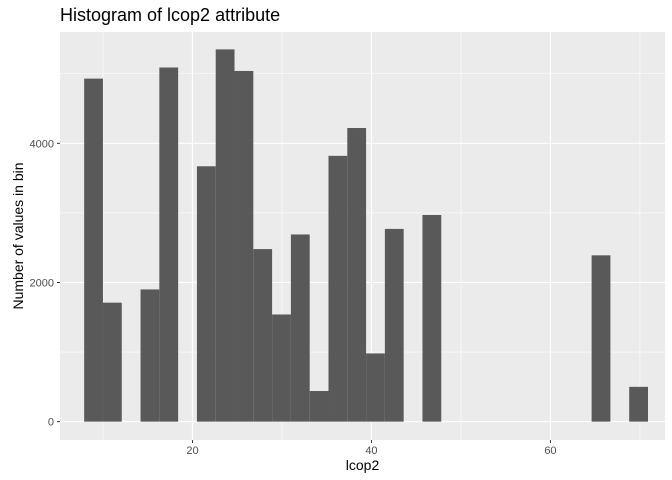 The image size is (672, 480). Describe the element at coordinates (18, 235) in the screenshot. I see `y-axis-title: Number of values in bin` at that location.